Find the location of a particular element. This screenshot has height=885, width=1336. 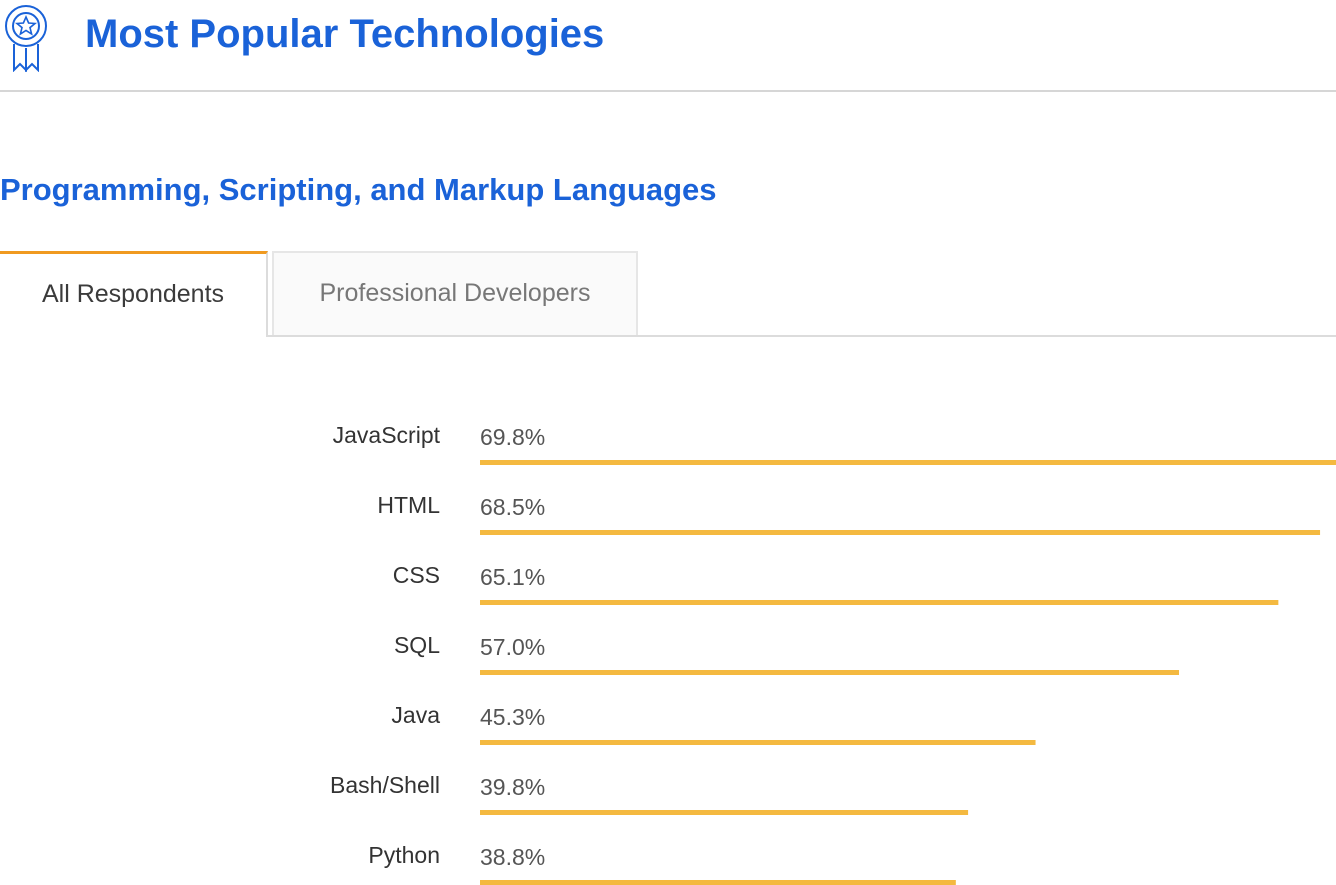

category-label: HTML is located at coordinates (408, 505).